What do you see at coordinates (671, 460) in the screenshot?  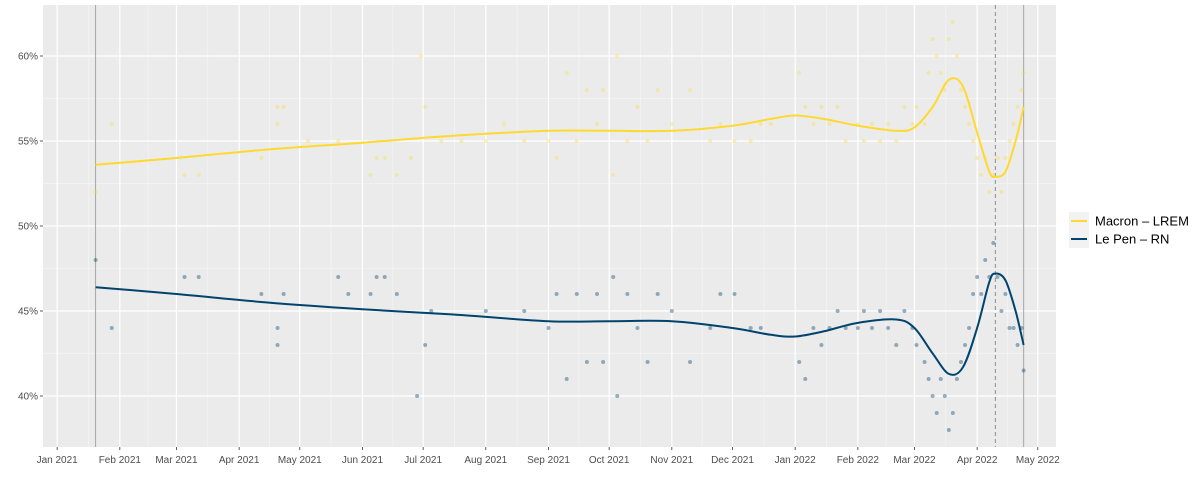 I see `x-tick-label: Nov 2021` at bounding box center [671, 460].